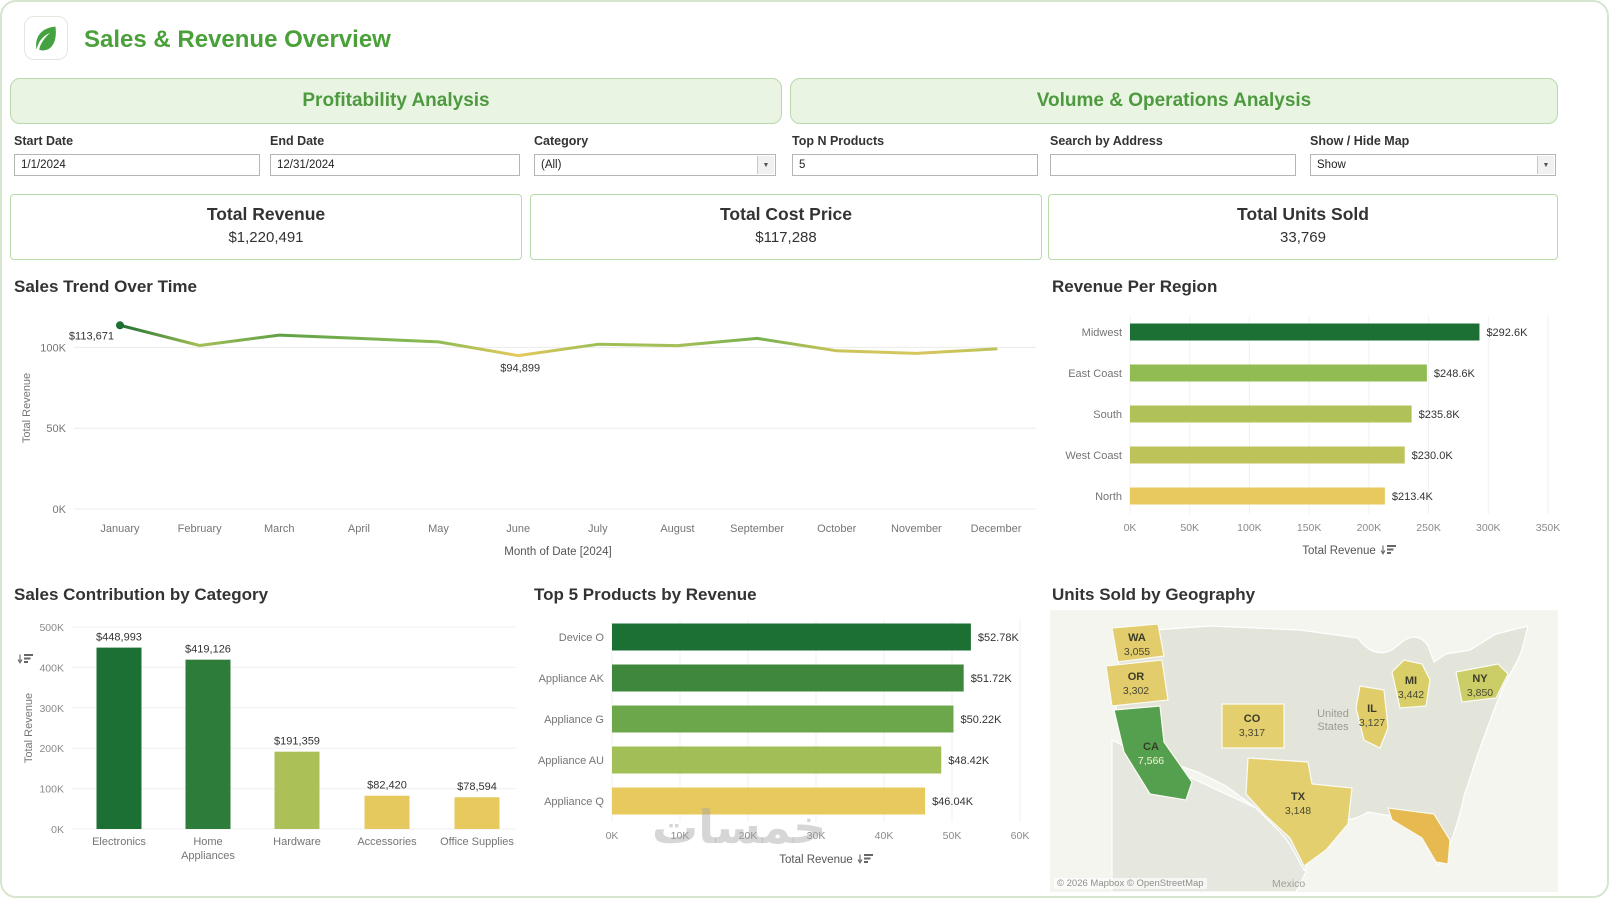 This screenshot has height=898, width=1609. Describe the element at coordinates (396, 101) in the screenshot. I see `tab-profitability-analysis: Profitability Analysis` at that location.